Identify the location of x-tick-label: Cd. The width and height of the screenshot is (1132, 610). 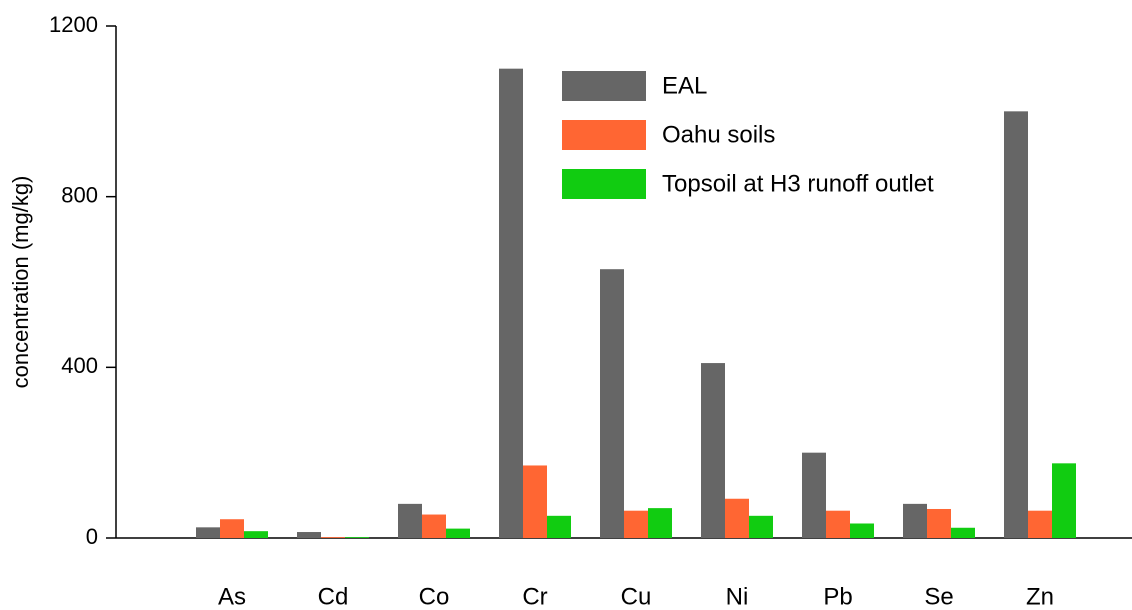
(333, 596).